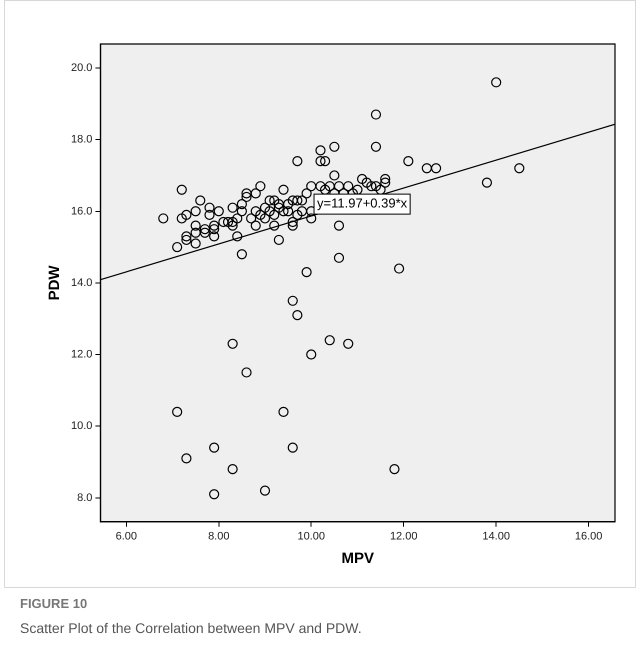 This screenshot has height=657, width=641. I want to click on x-tick-label: 6.00, so click(127, 536).